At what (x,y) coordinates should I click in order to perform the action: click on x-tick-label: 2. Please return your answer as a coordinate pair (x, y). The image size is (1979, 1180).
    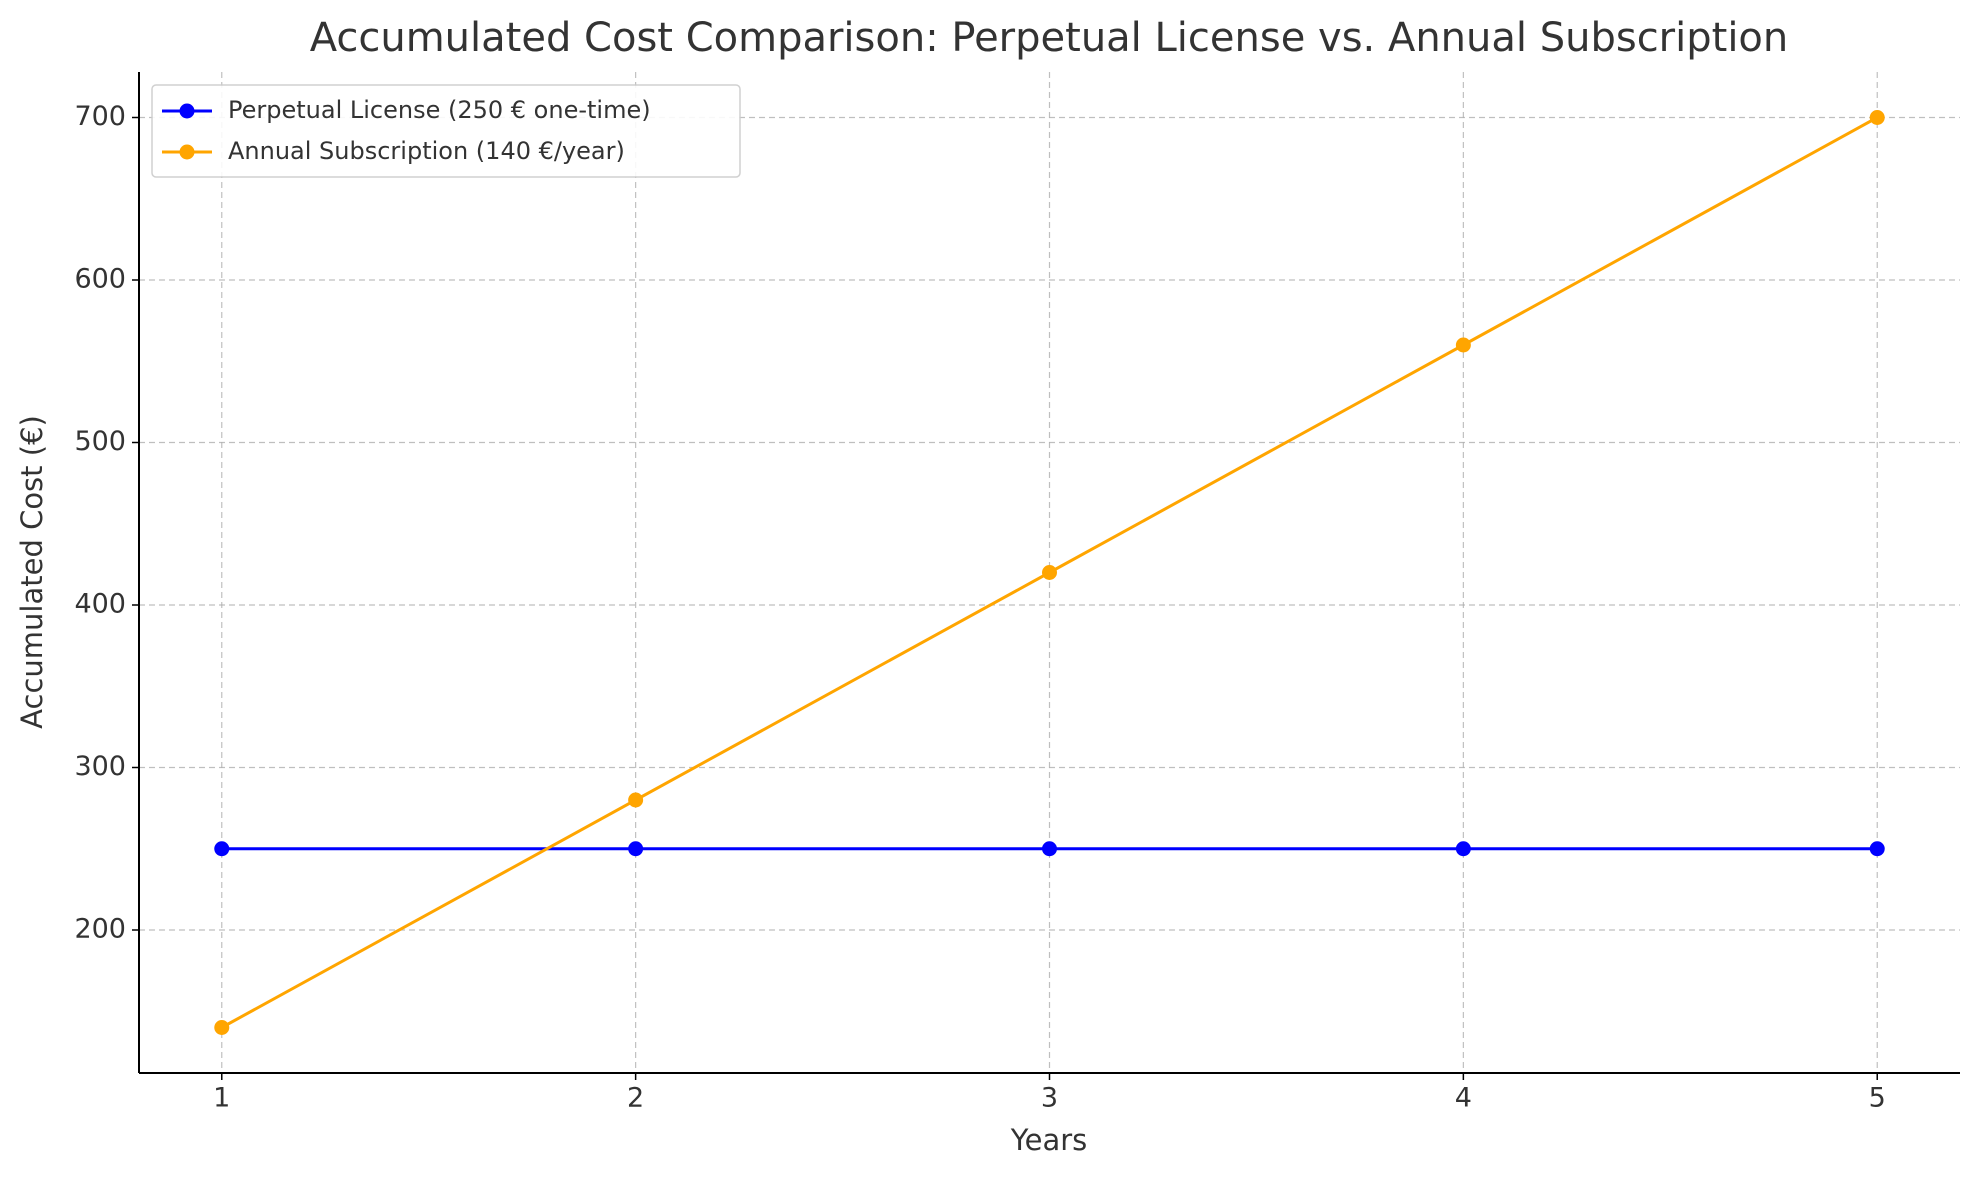
    Looking at the image, I should click on (635, 1098).